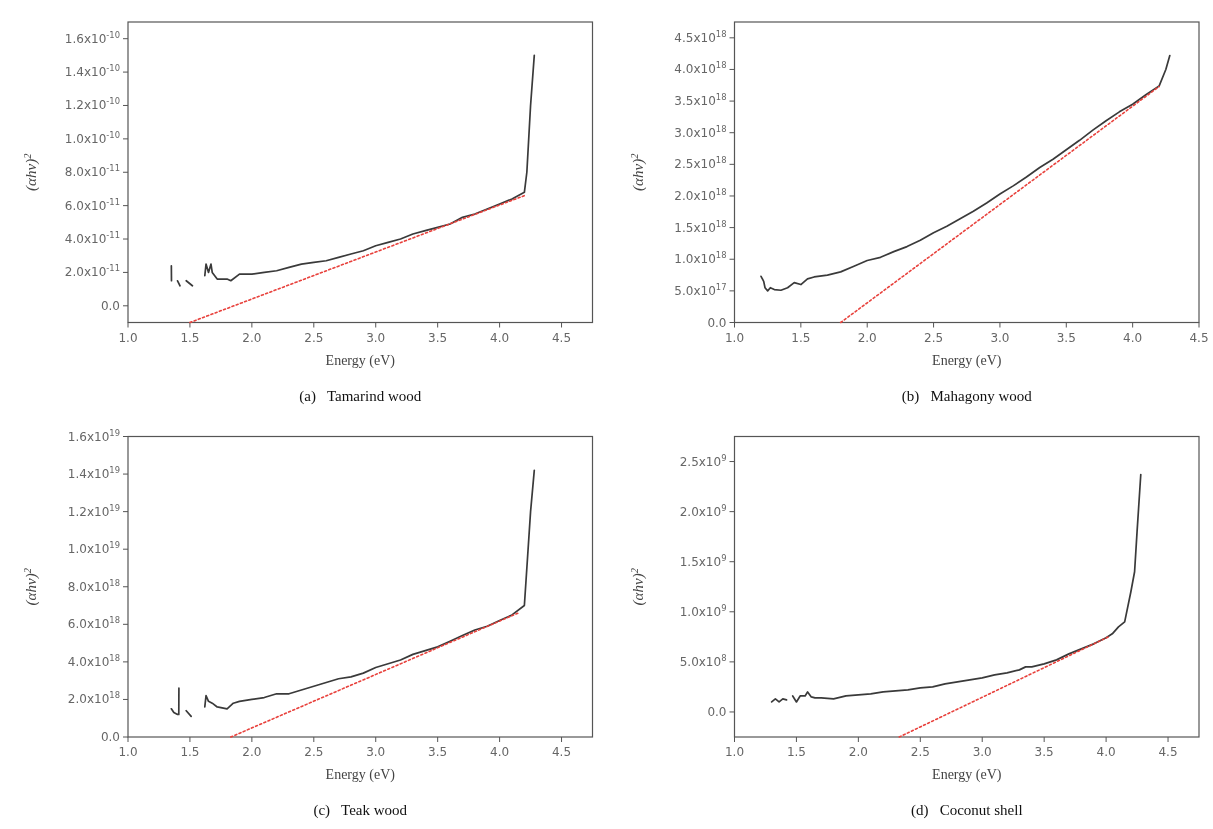  I want to click on text: (c) Teak wood, so click(360, 810).